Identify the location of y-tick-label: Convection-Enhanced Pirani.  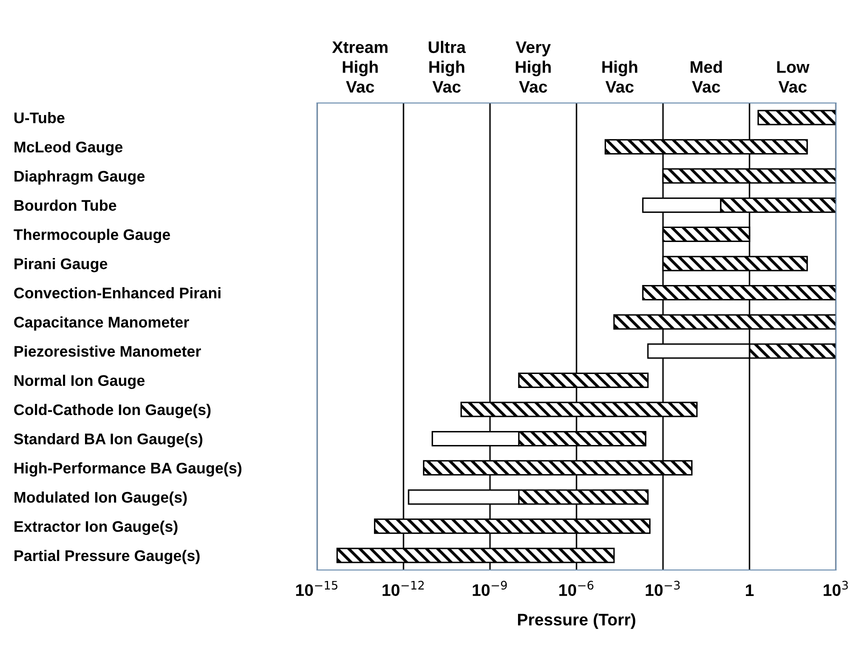
(117, 292).